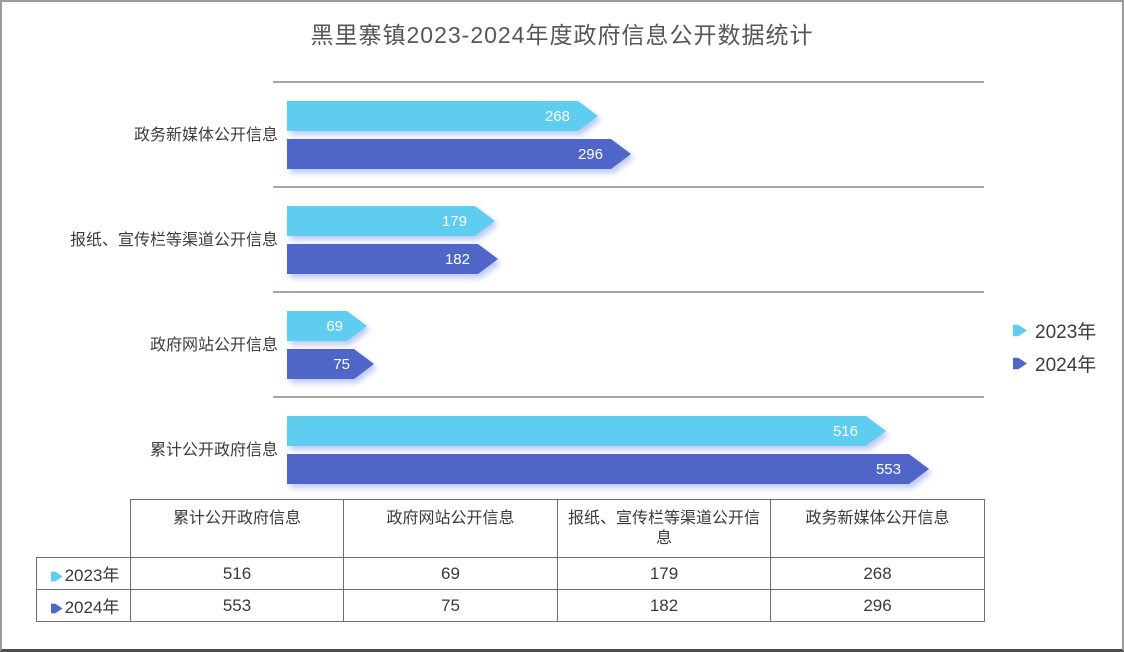 The height and width of the screenshot is (652, 1124). Describe the element at coordinates (213, 450) in the screenshot. I see `category-label: 累计公开政府信息` at that location.